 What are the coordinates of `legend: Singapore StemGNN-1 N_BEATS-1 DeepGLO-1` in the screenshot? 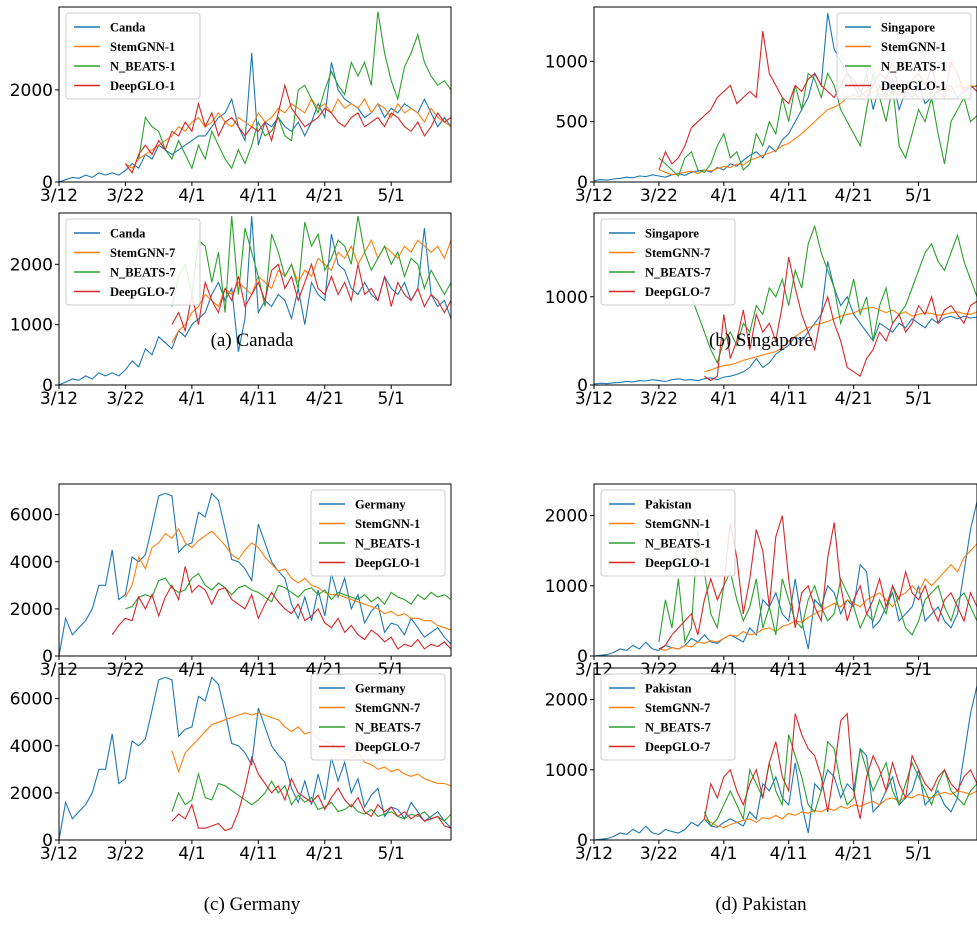 It's located at (904, 56).